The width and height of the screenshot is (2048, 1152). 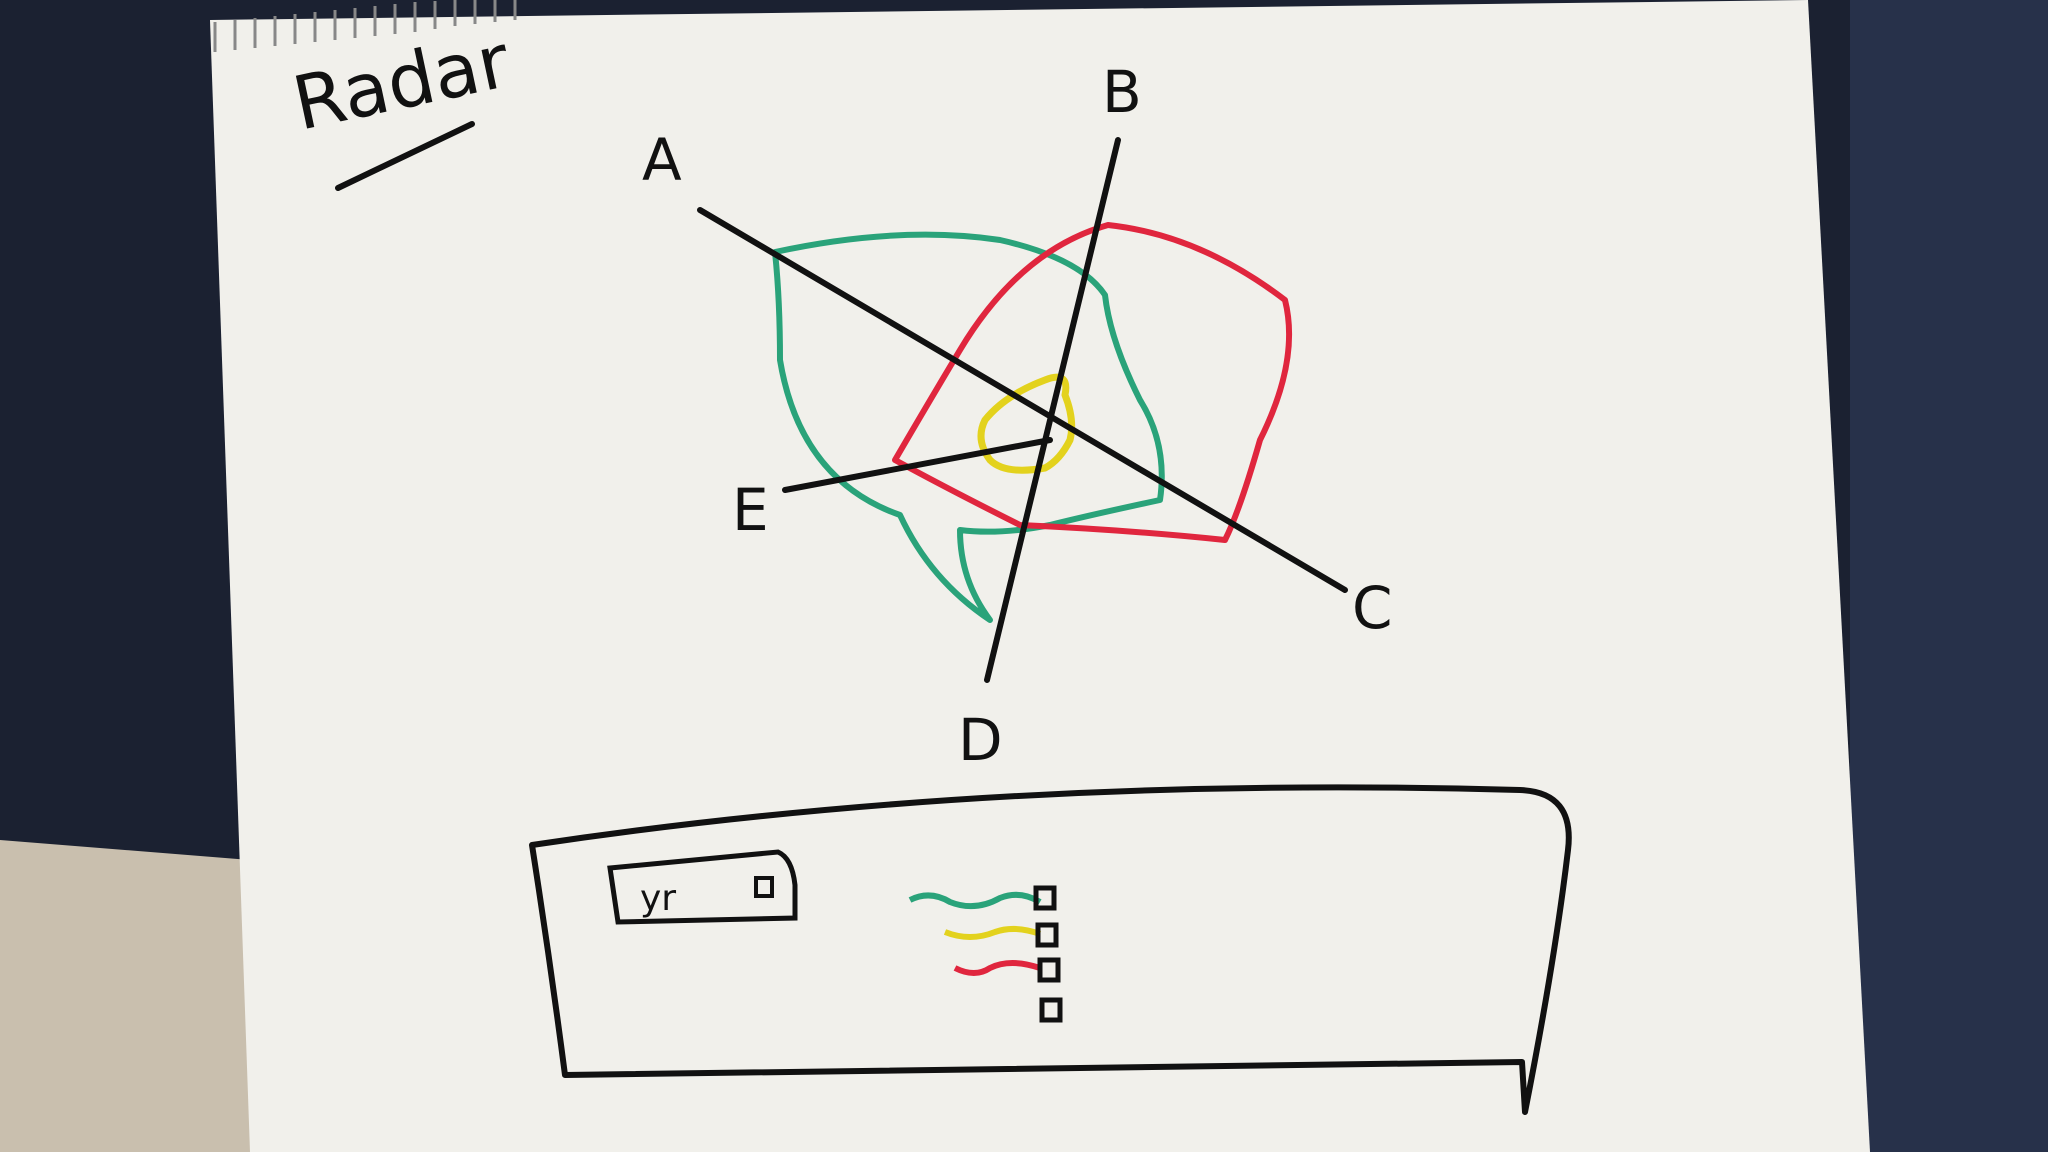 What do you see at coordinates (1372, 608) in the screenshot?
I see `axis-label-c: C` at bounding box center [1372, 608].